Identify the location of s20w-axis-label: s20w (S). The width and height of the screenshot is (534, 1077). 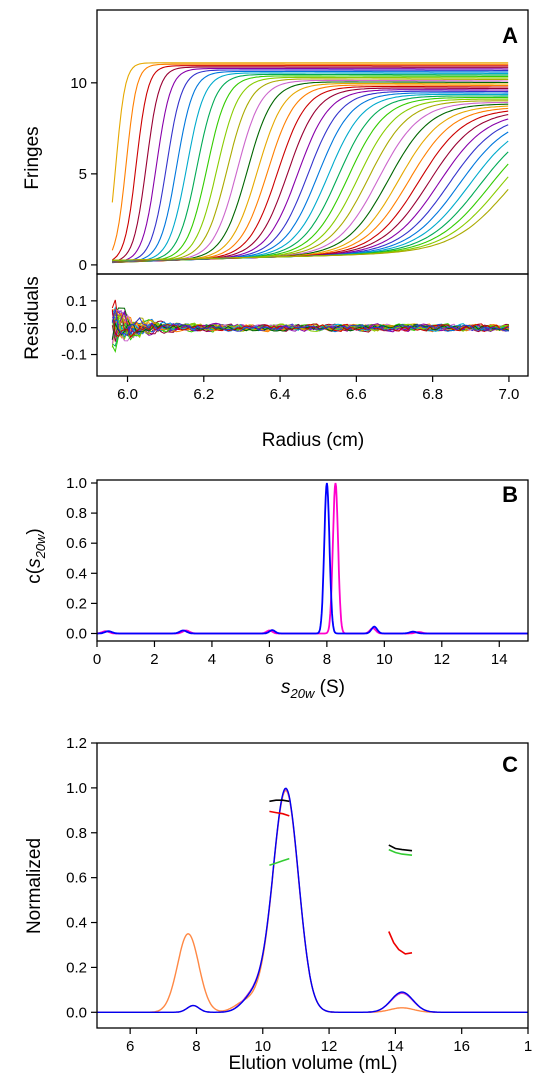
(313, 689).